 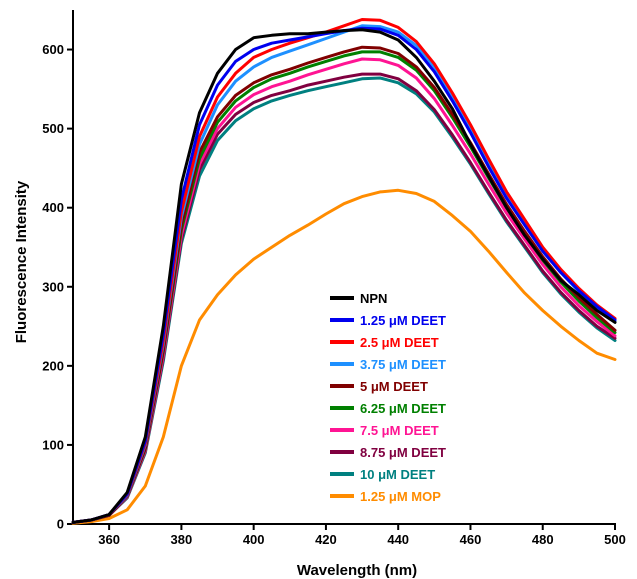 I want to click on x-axis-title: Wavelength (nm), so click(x=357, y=570).